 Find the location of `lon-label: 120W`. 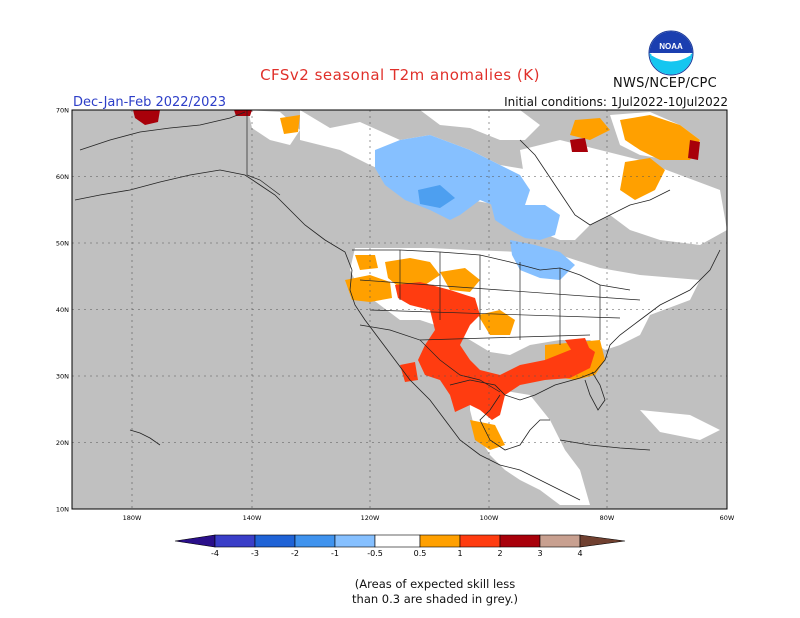

lon-label: 120W is located at coordinates (370, 518).